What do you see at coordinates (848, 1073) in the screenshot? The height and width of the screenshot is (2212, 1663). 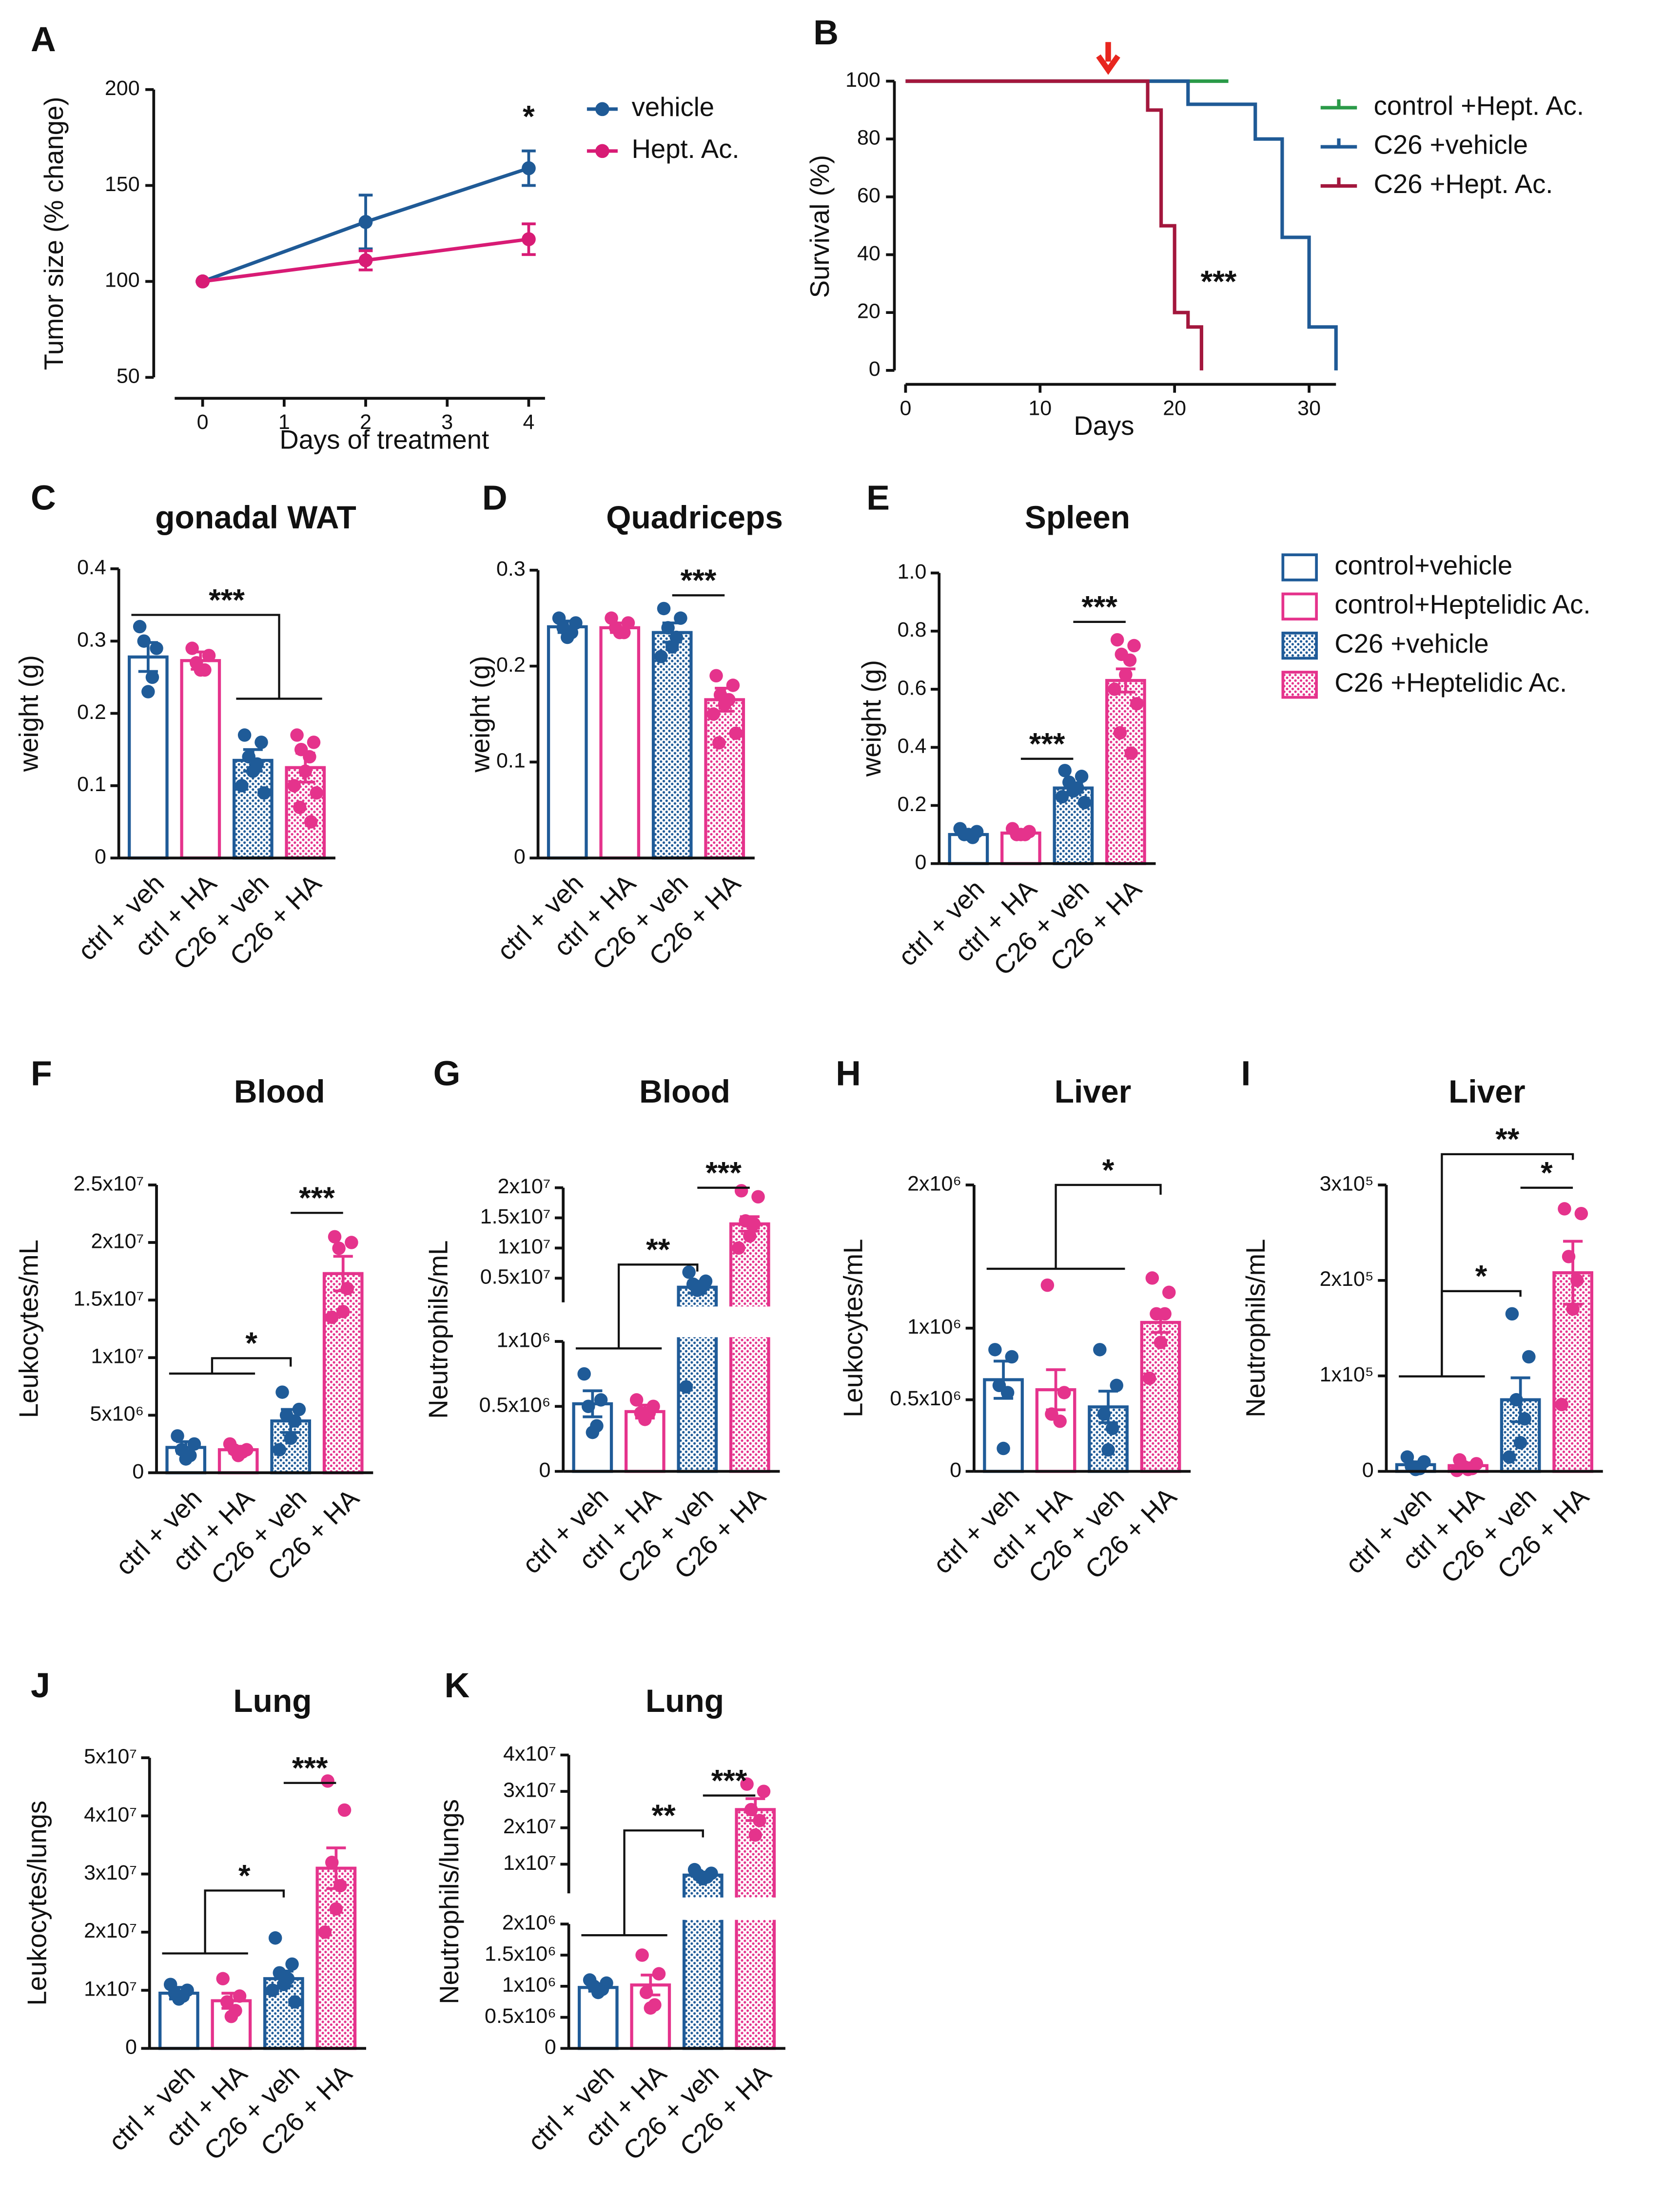 I see `panel-letter: H` at bounding box center [848, 1073].